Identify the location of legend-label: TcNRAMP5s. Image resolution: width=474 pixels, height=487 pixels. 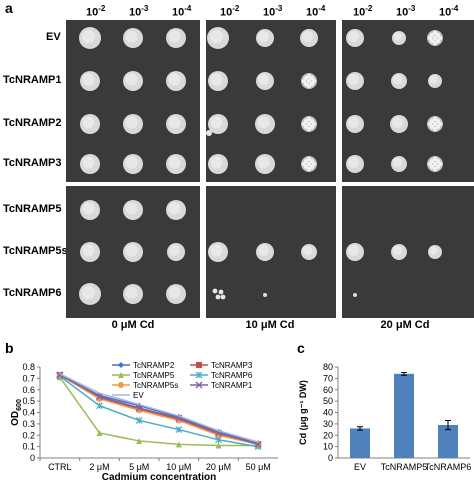
(155, 385).